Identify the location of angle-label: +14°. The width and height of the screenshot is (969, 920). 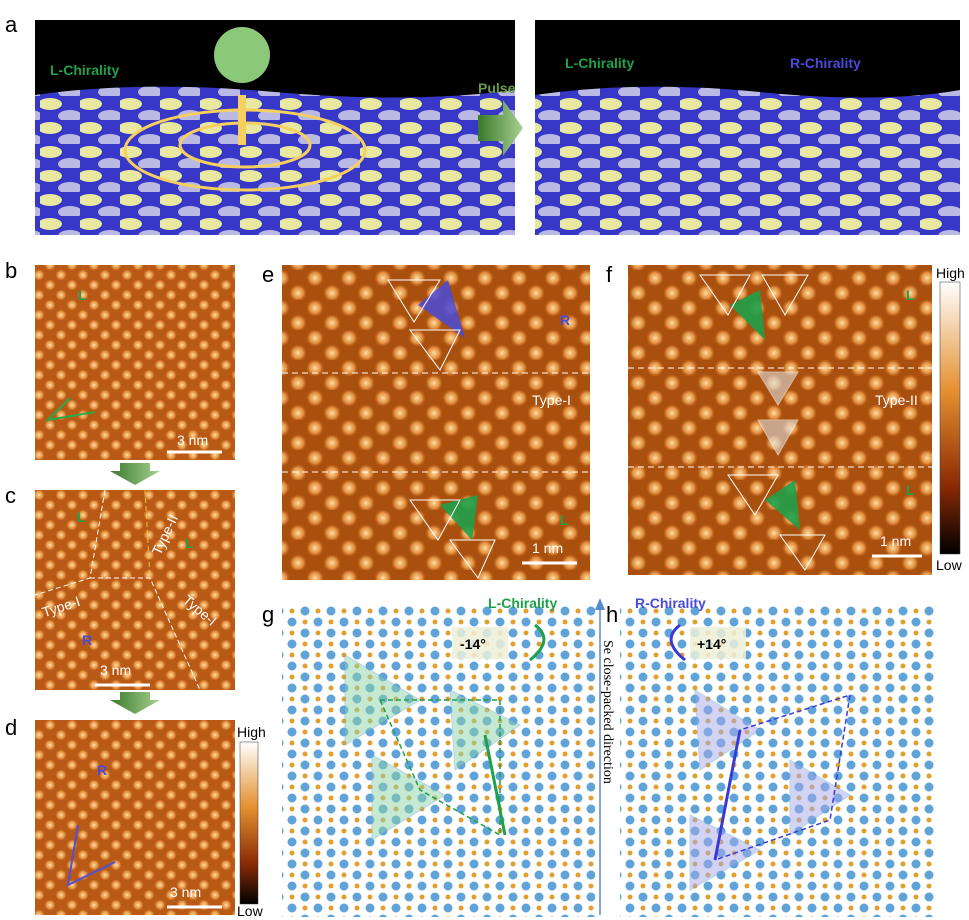
(711, 644).